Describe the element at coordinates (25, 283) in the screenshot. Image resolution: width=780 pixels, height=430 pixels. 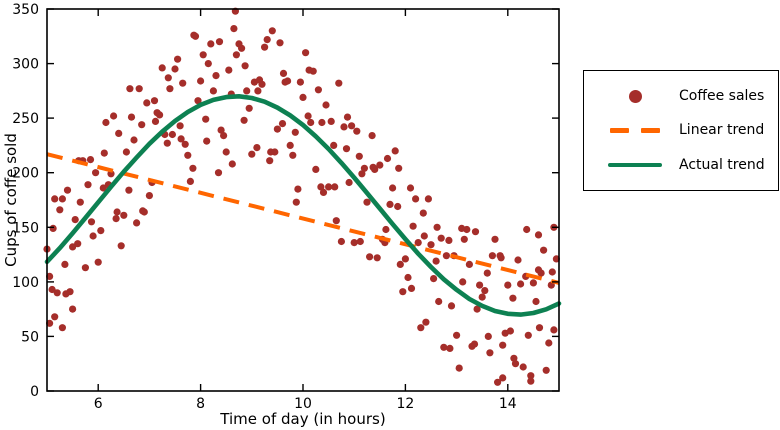
I see `y-tick-label: 100` at that location.